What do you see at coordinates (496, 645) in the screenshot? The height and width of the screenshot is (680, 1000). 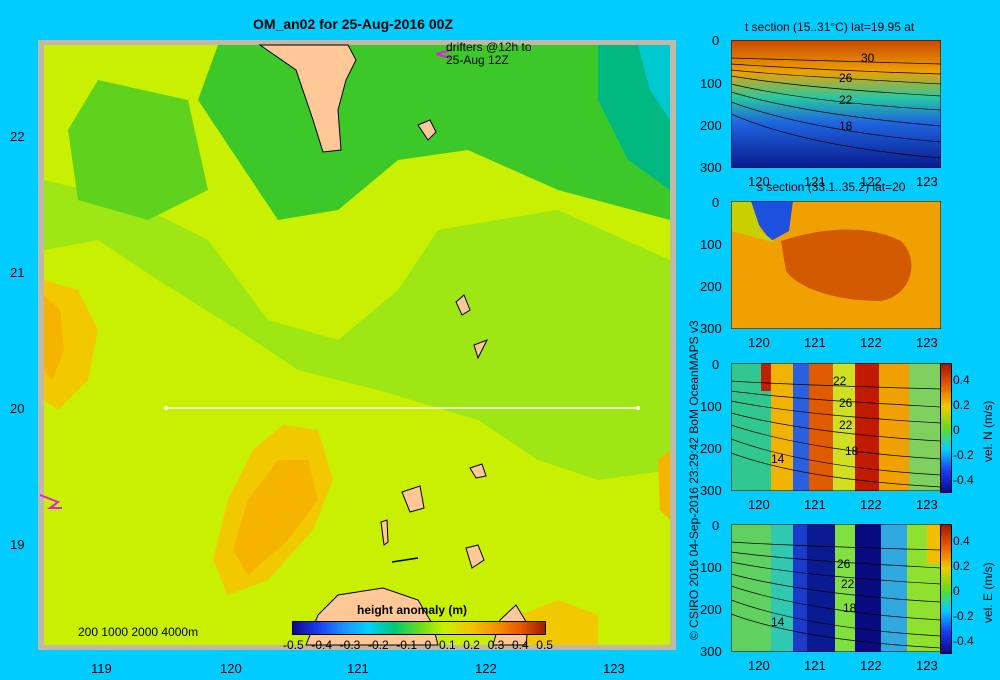 I see `cb-tick: 0.3` at bounding box center [496, 645].